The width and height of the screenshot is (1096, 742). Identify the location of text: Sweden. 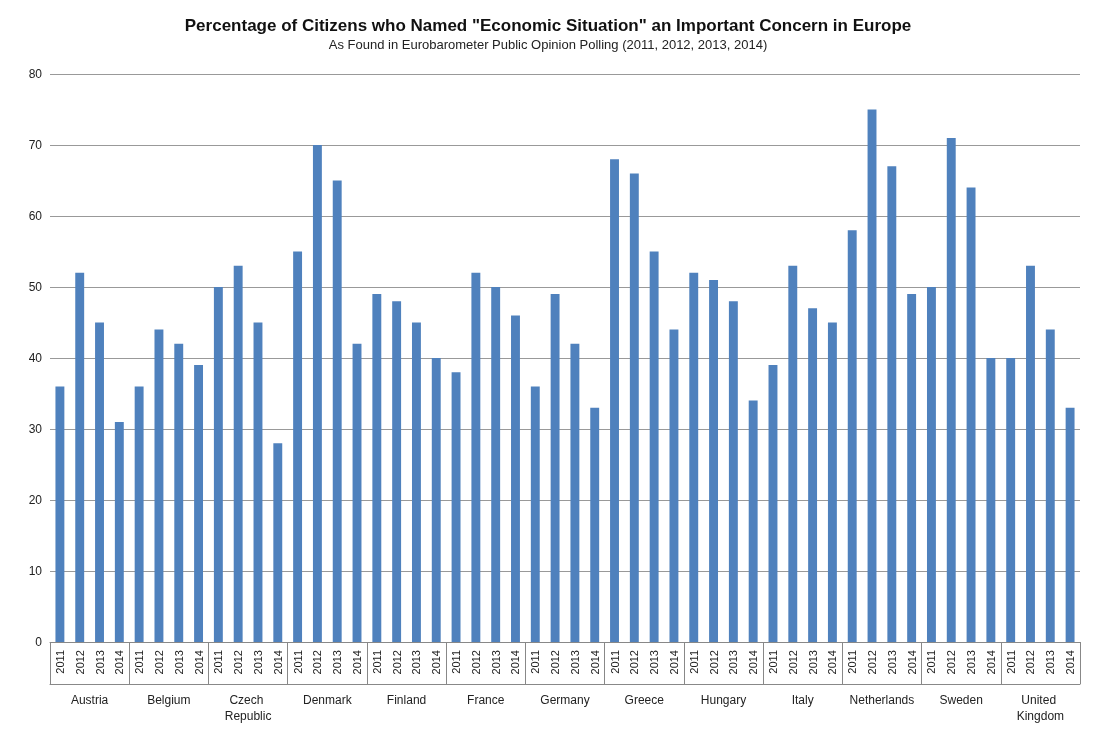
(961, 700).